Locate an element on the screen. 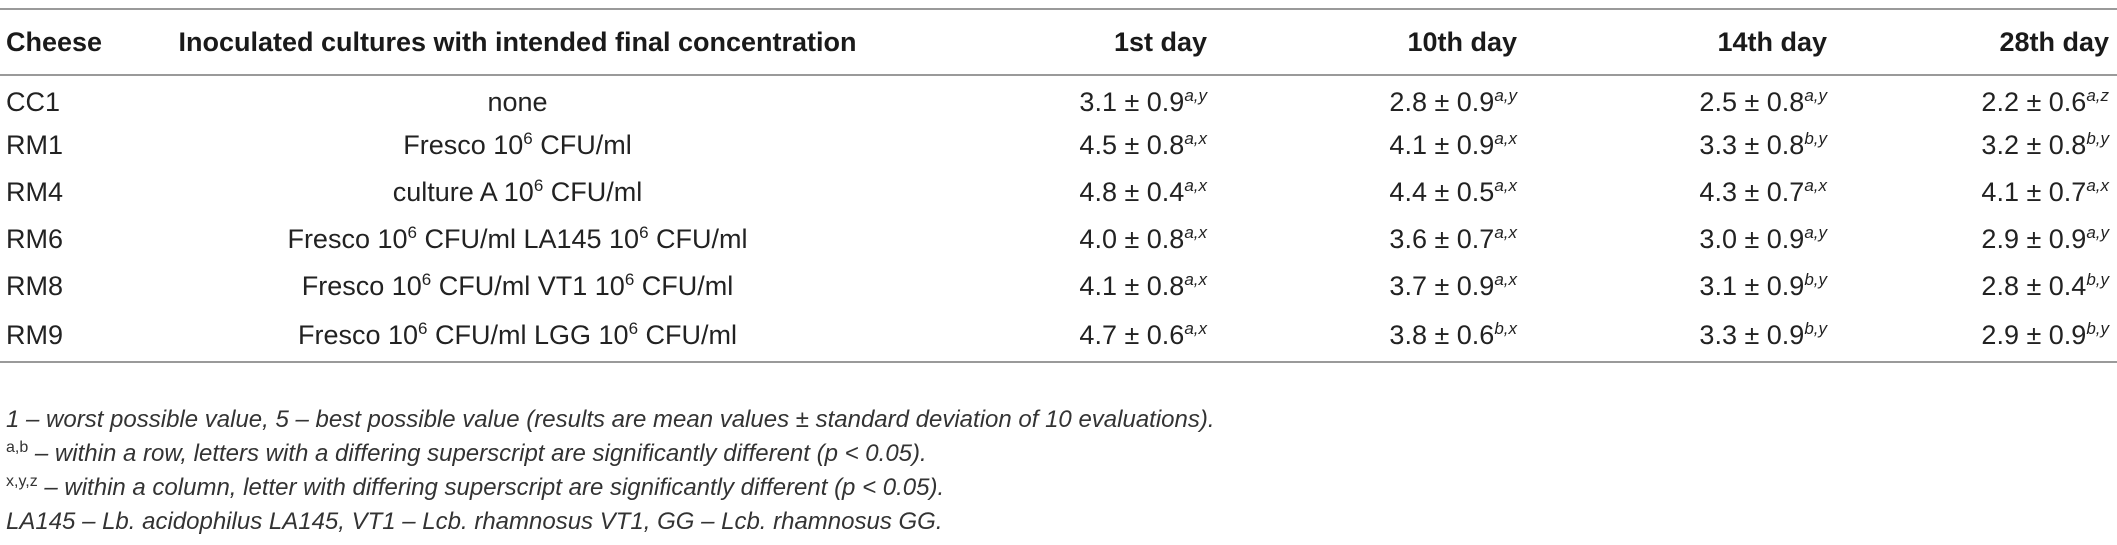  cell-score: 3.8 ± 0.6b,x is located at coordinates (1370, 336).